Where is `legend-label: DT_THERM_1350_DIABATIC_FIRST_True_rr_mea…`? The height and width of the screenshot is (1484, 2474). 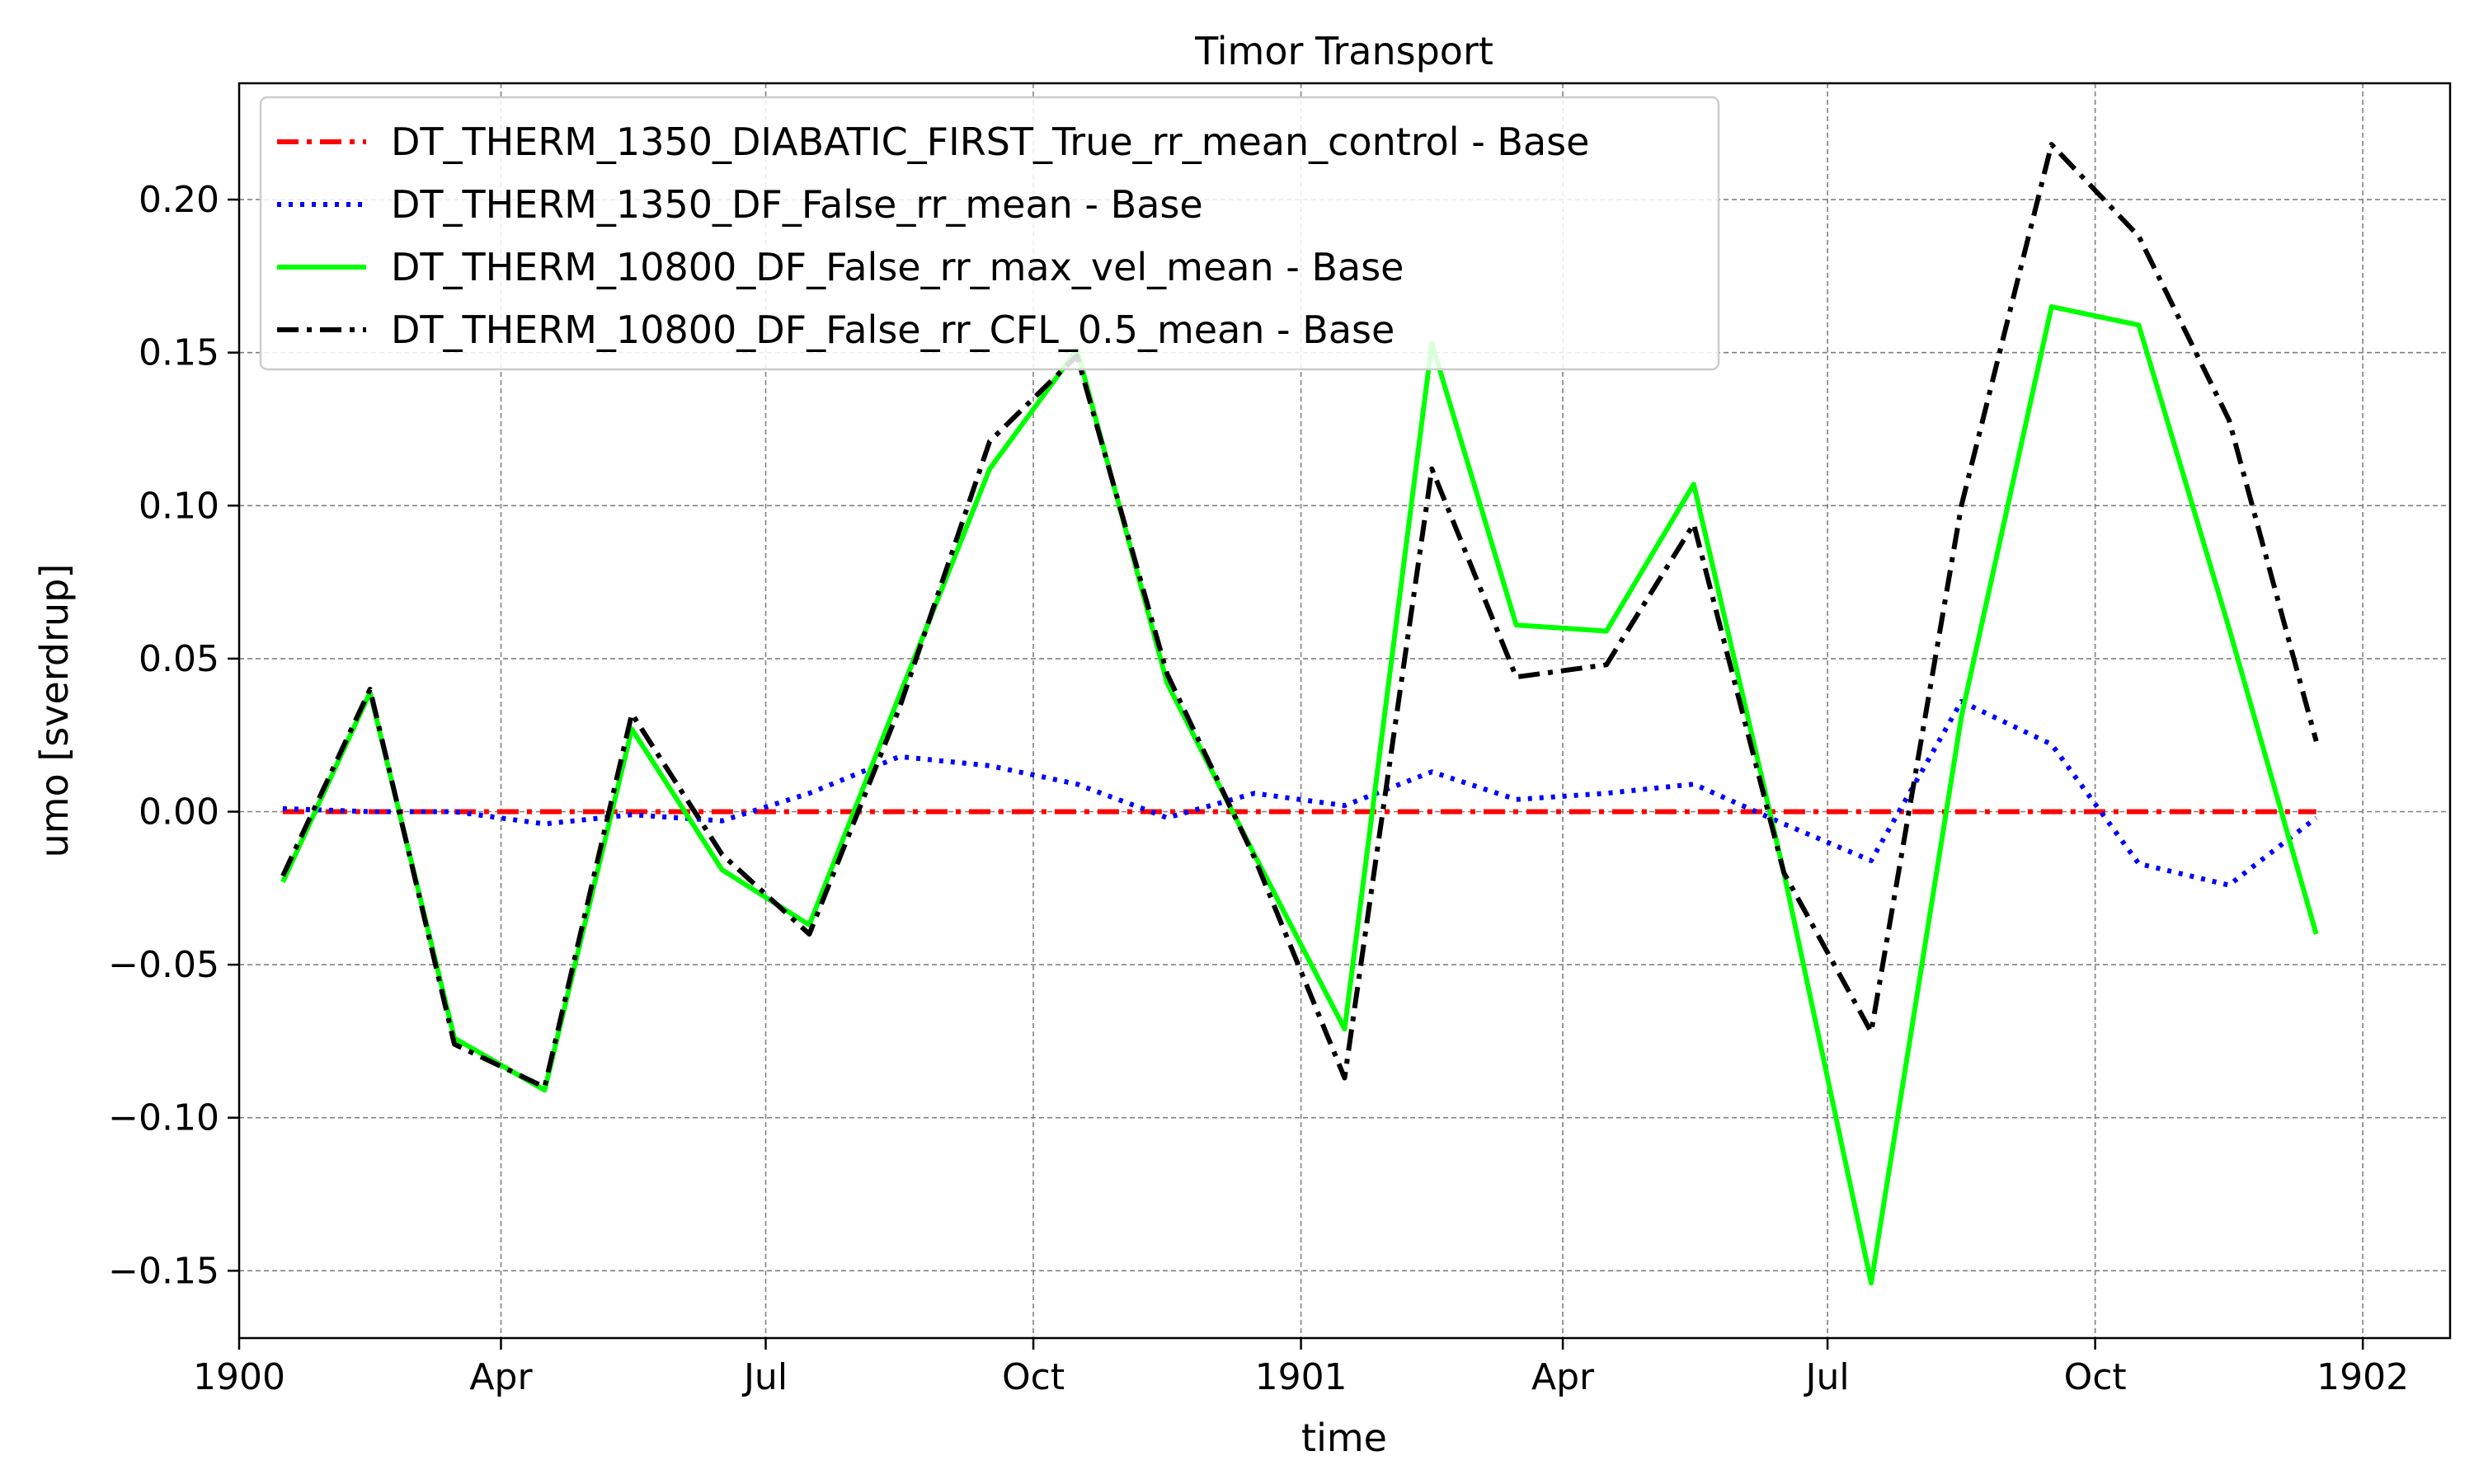 legend-label: DT_THERM_1350_DIABATIC_FIRST_True_rr_mea… is located at coordinates (990, 142).